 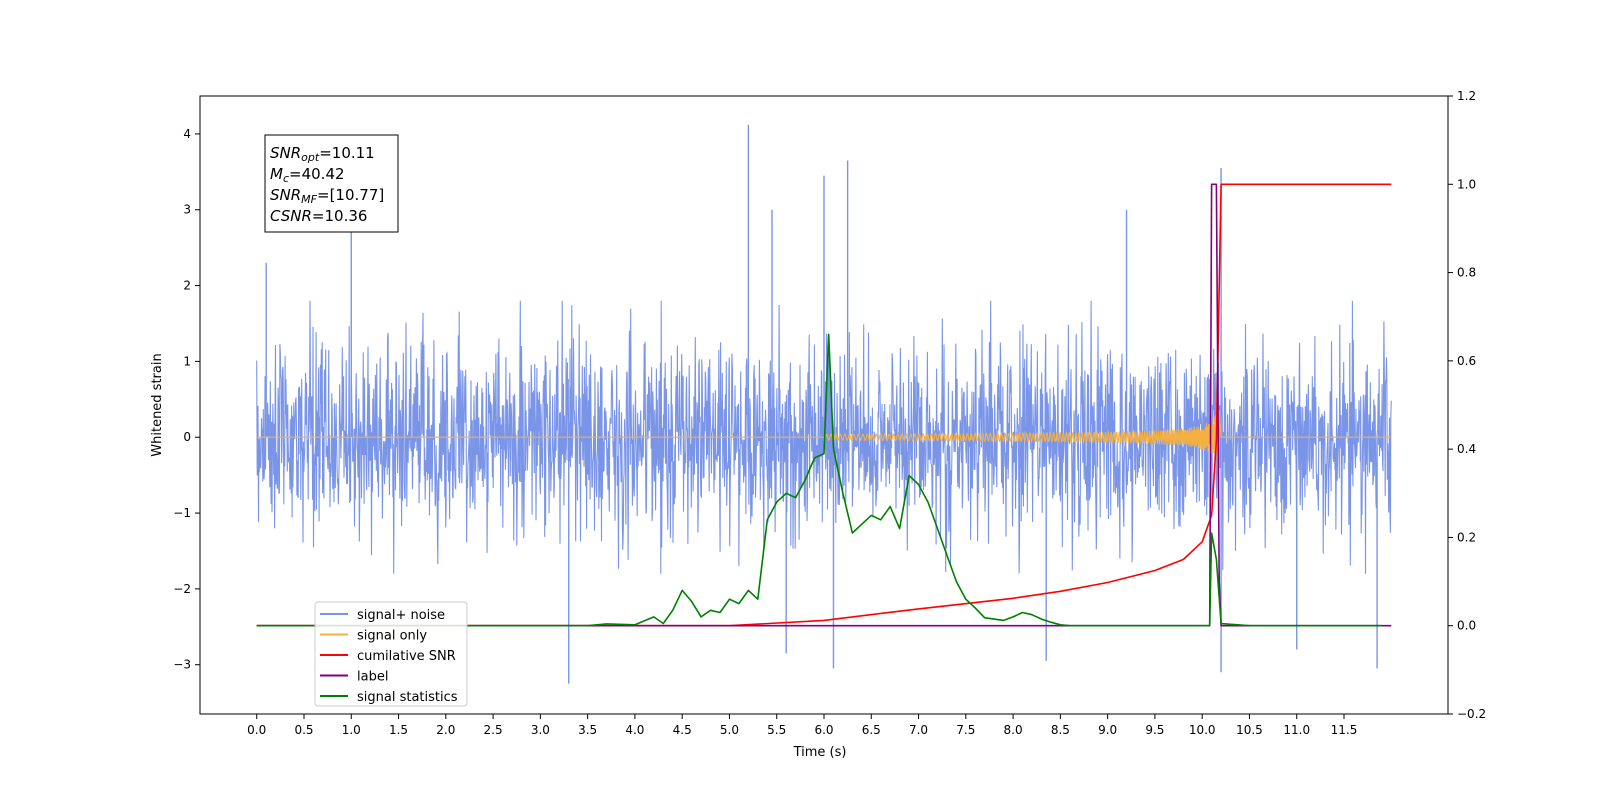 What do you see at coordinates (1466, 449) in the screenshot?
I see `y2-tick-label: 0.4` at bounding box center [1466, 449].